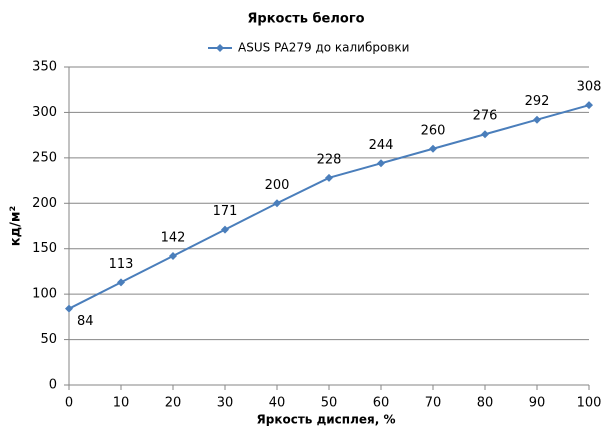 The height and width of the screenshot is (437, 612). I want to click on data-label: 292, so click(537, 101).